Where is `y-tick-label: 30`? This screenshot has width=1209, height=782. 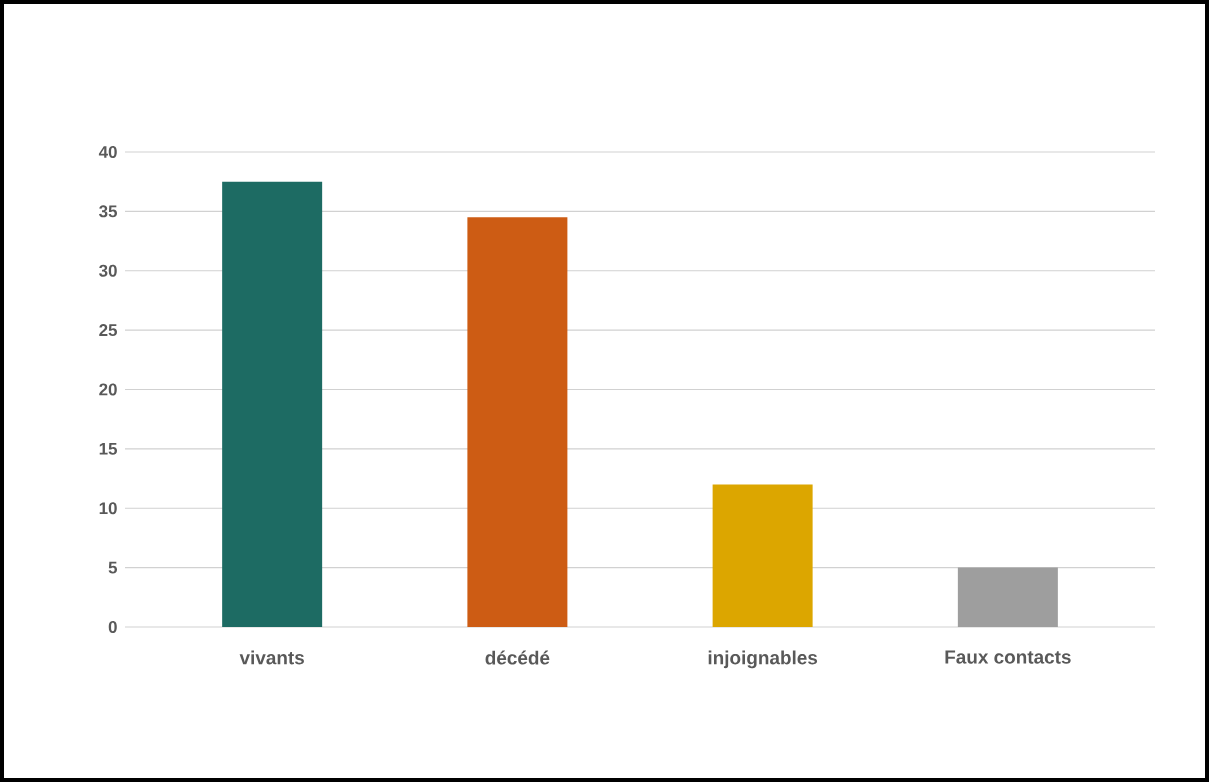 y-tick-label: 30 is located at coordinates (108, 270).